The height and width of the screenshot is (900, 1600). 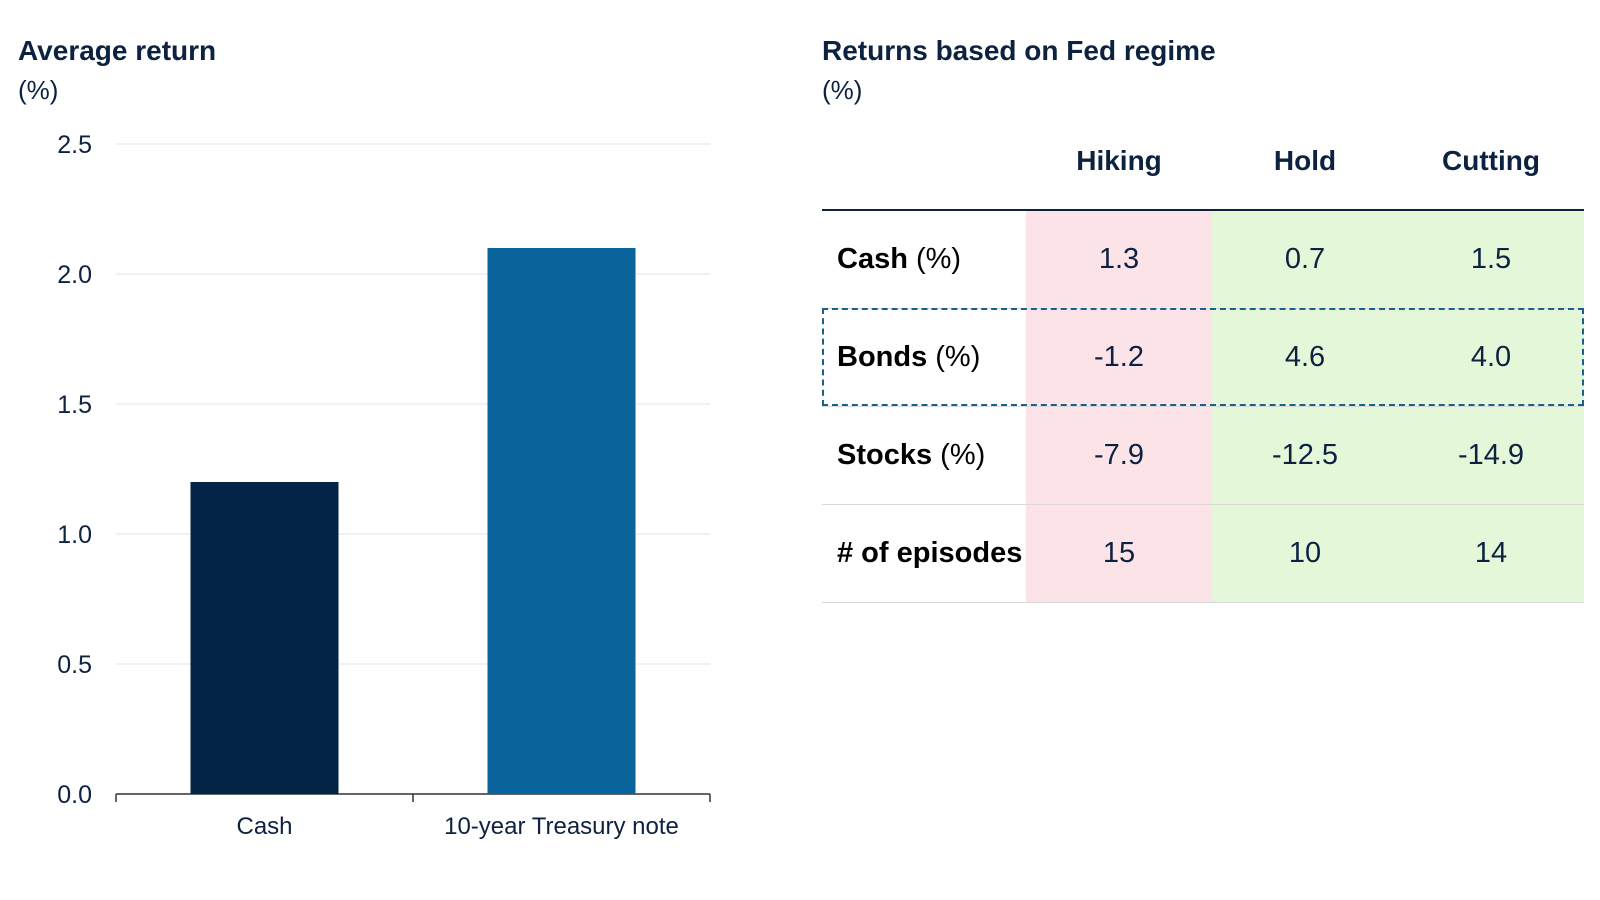 I want to click on table-cell: 1.3, so click(x=1119, y=259).